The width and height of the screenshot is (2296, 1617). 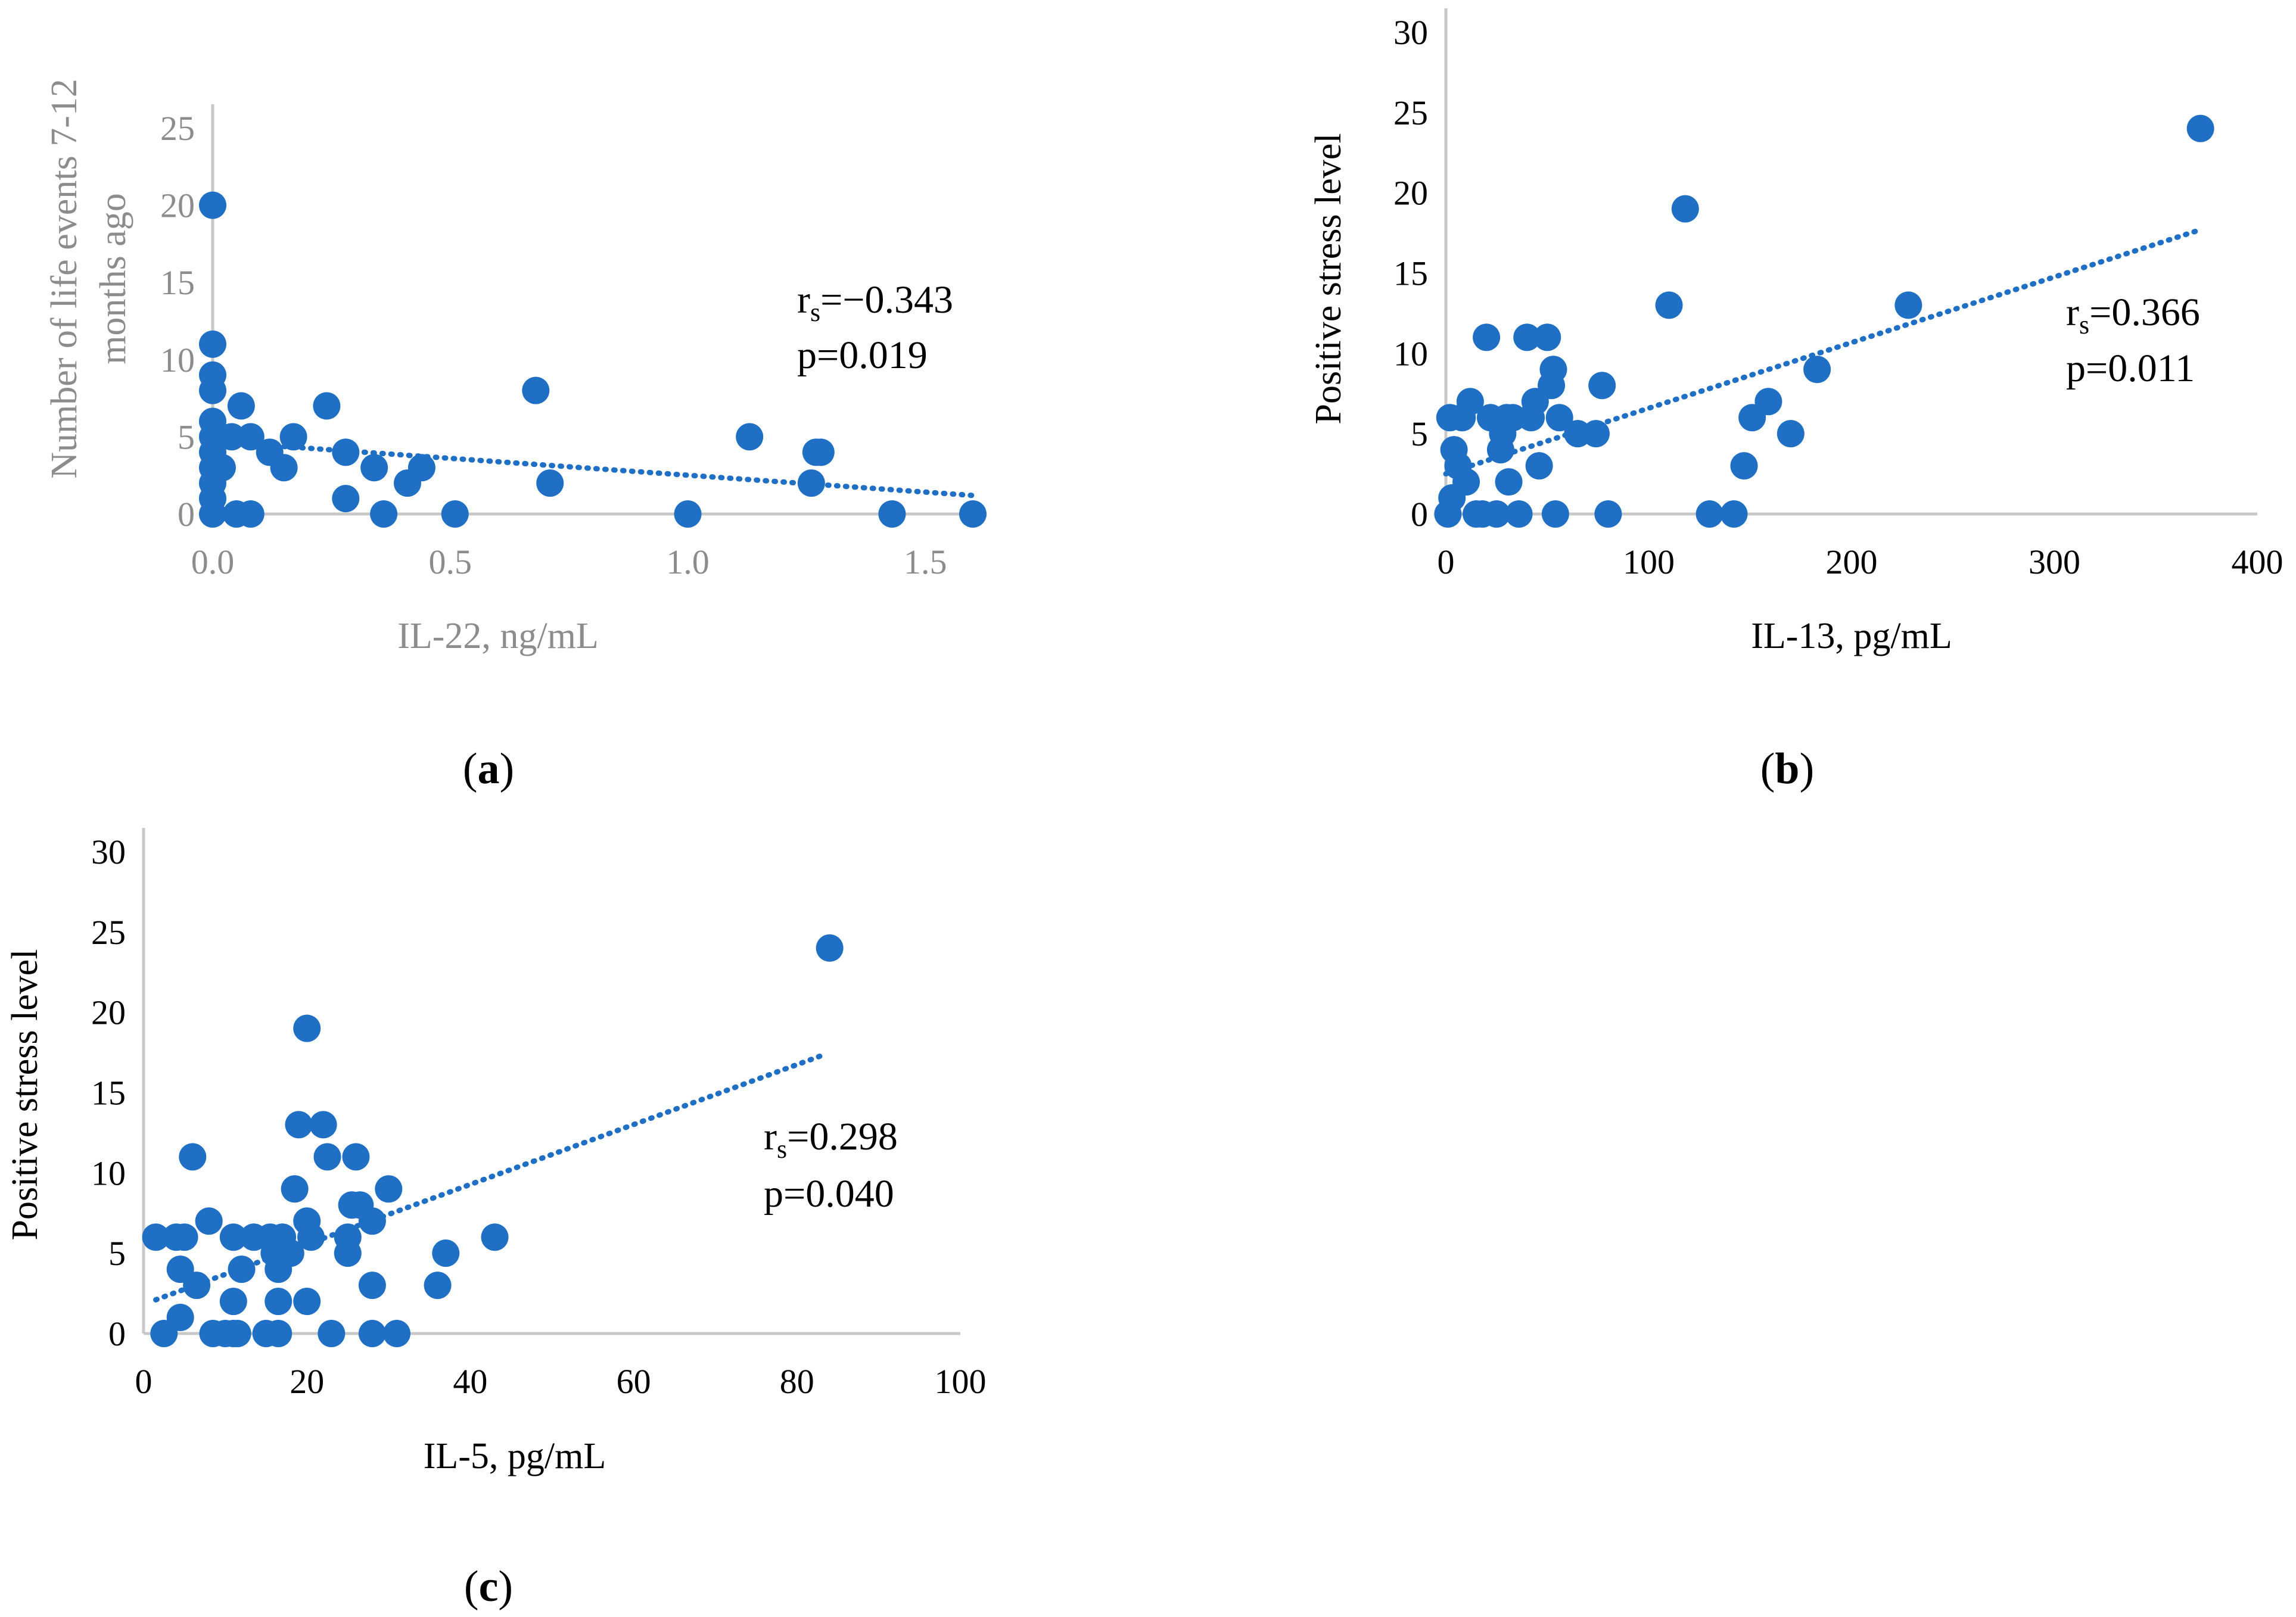 What do you see at coordinates (2133, 315) in the screenshot?
I see `panel-b-stat-r: rs=0.366` at bounding box center [2133, 315].